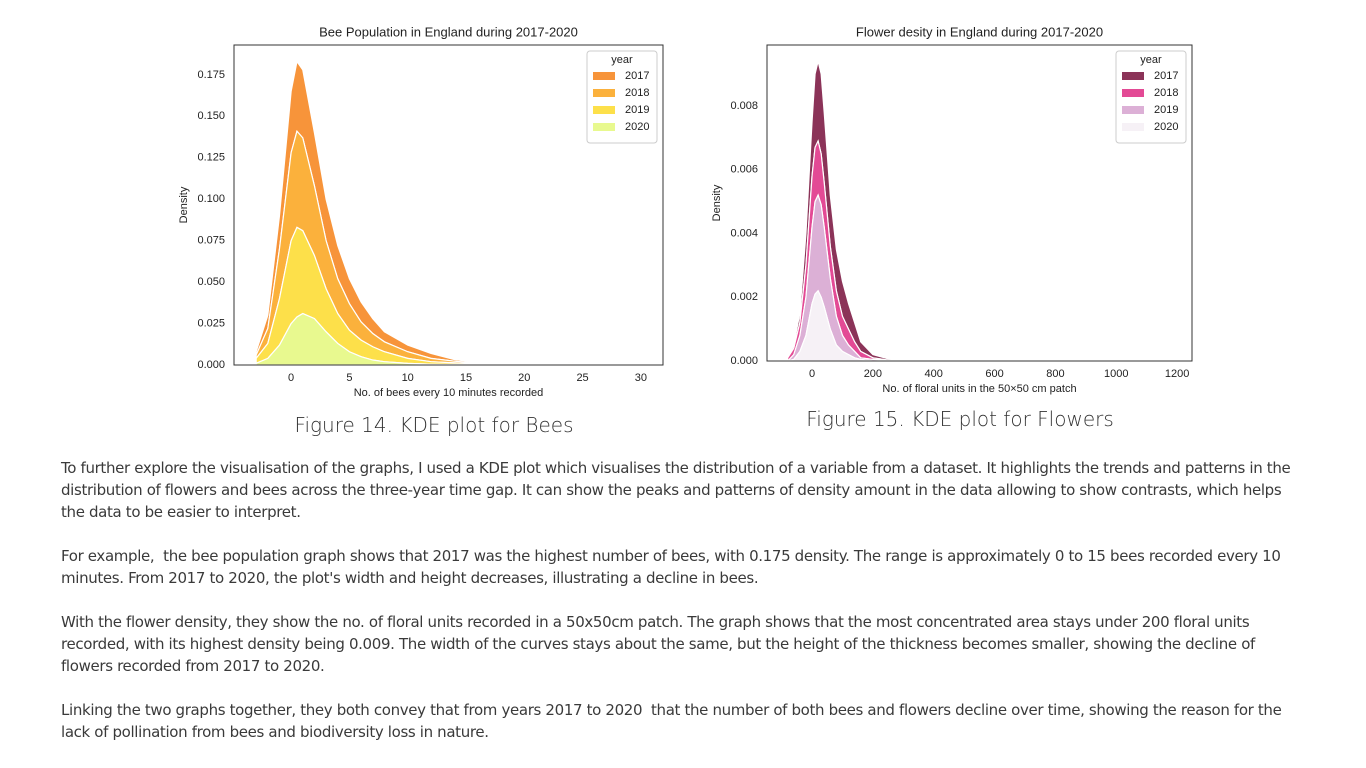  I want to click on x-tick-label: 1200, so click(1177, 374).